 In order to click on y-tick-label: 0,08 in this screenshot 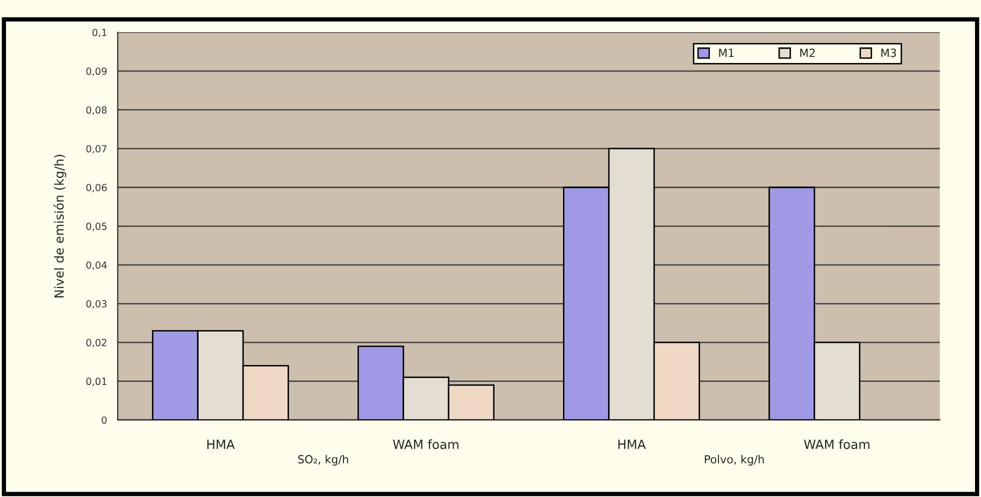, I will do `click(96, 110)`.